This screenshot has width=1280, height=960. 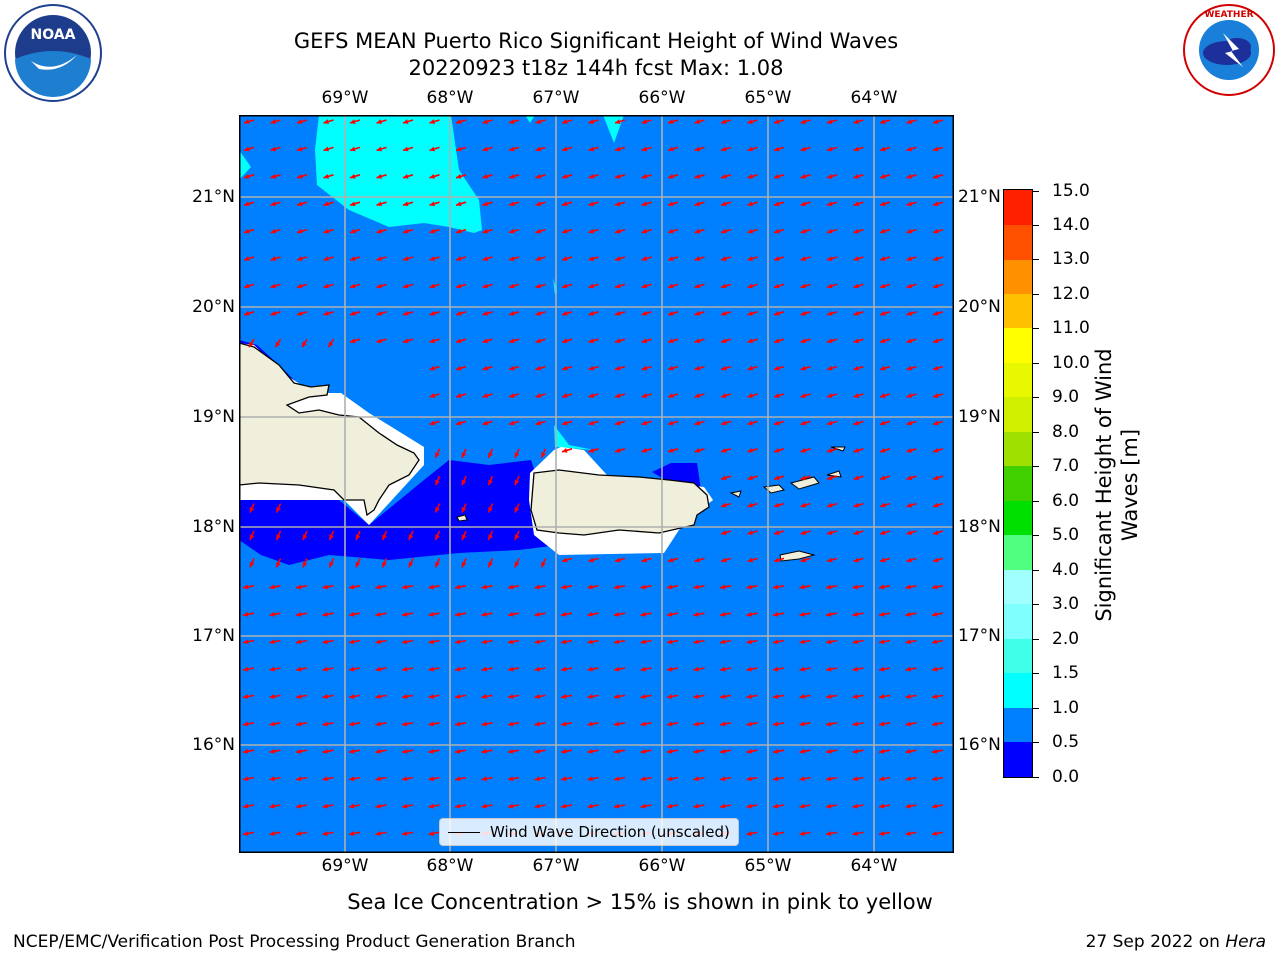 What do you see at coordinates (979, 745) in the screenshot?
I see `lat-label-right: 16°N` at bounding box center [979, 745].